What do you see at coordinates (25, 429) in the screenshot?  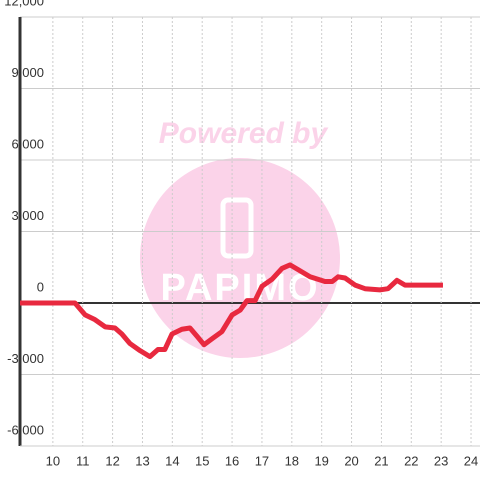 I see `y-tick-label: -6,000` at bounding box center [25, 429].